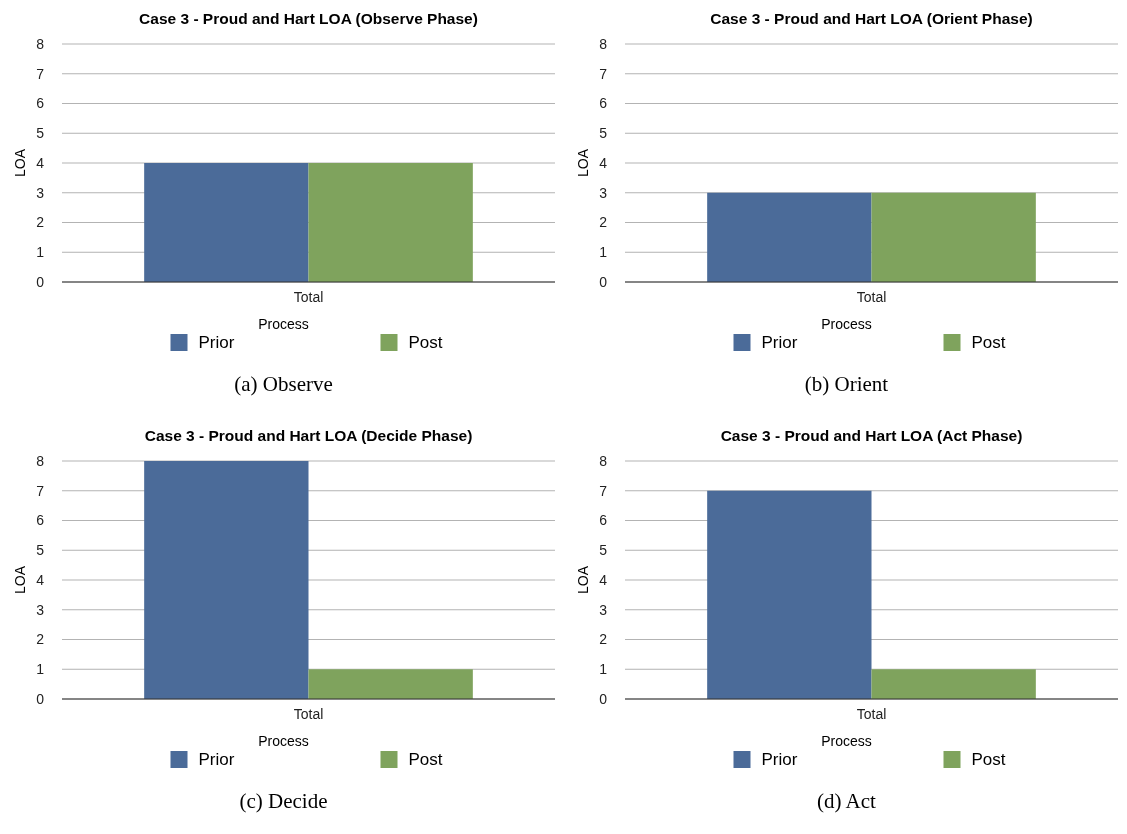 Image resolution: width=1127 pixels, height=834 pixels. Describe the element at coordinates (283, 801) in the screenshot. I see `text: (c) Decide` at that location.